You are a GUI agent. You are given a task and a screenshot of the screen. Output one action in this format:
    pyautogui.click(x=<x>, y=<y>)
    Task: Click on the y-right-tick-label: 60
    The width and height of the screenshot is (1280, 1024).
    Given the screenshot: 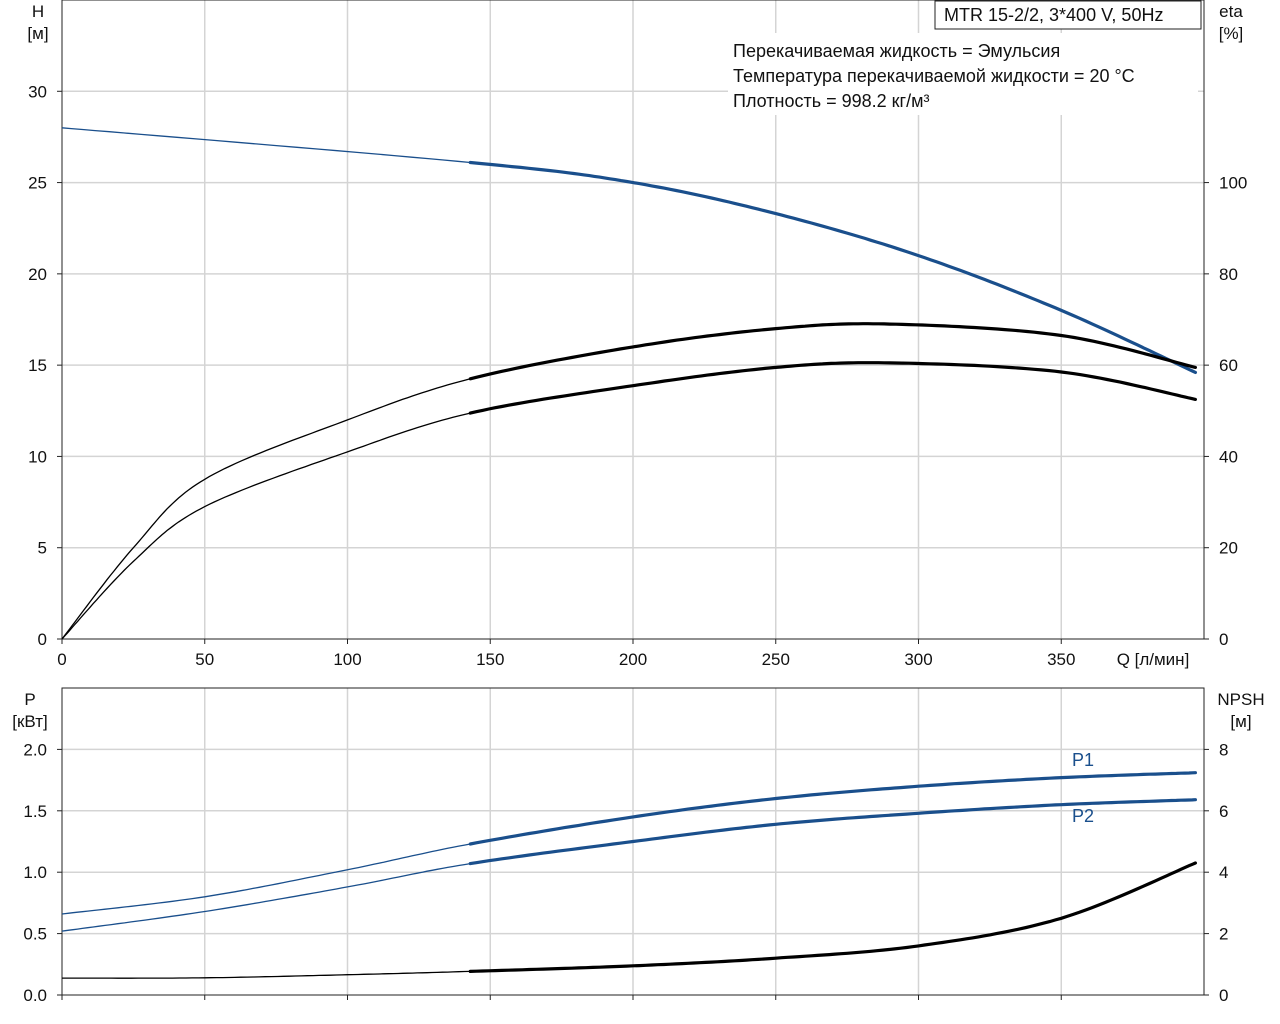 What is the action you would take?
    pyautogui.click(x=1228, y=365)
    